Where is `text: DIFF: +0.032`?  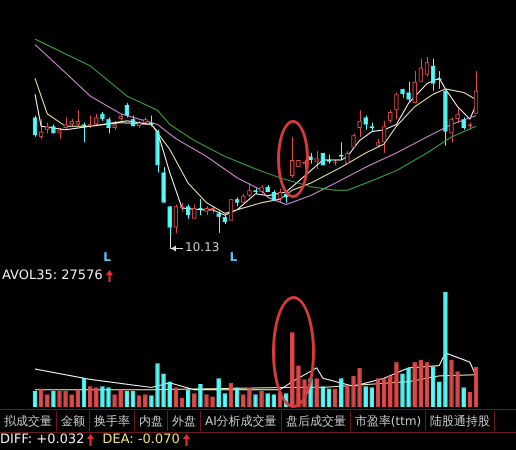 text: DIFF: +0.032 is located at coordinates (42, 439).